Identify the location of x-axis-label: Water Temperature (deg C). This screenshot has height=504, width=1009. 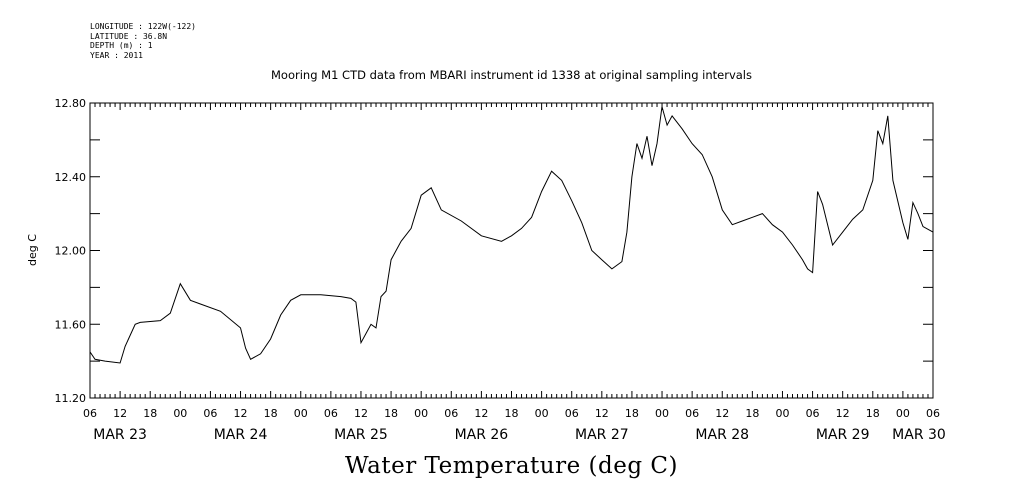
(511, 466).